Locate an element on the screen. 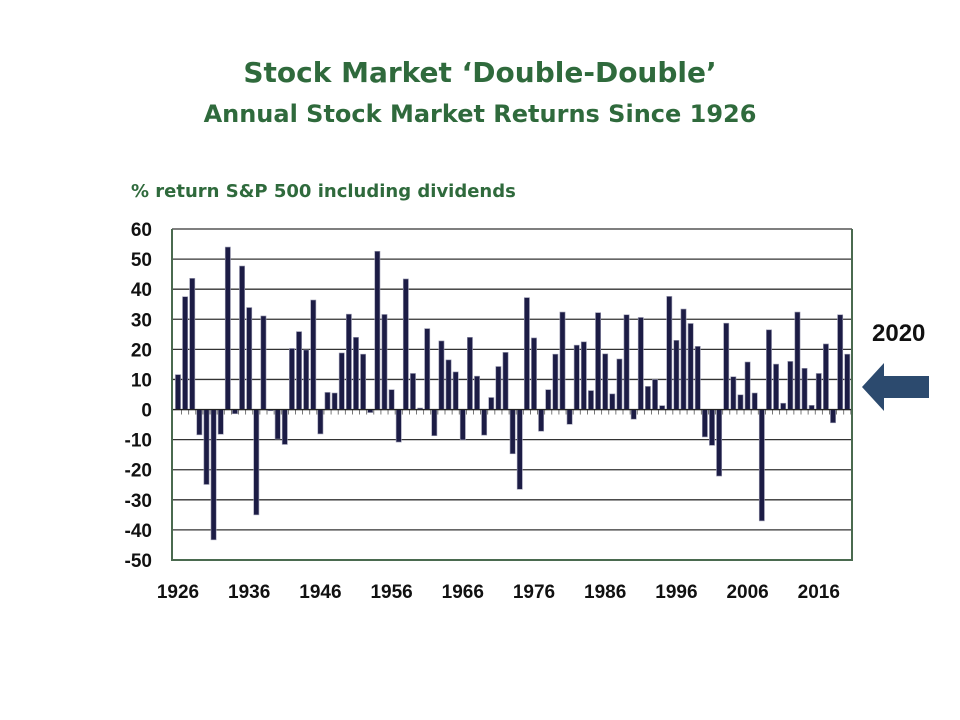 The height and width of the screenshot is (720, 960). x-tick-label: 1996 is located at coordinates (676, 592).